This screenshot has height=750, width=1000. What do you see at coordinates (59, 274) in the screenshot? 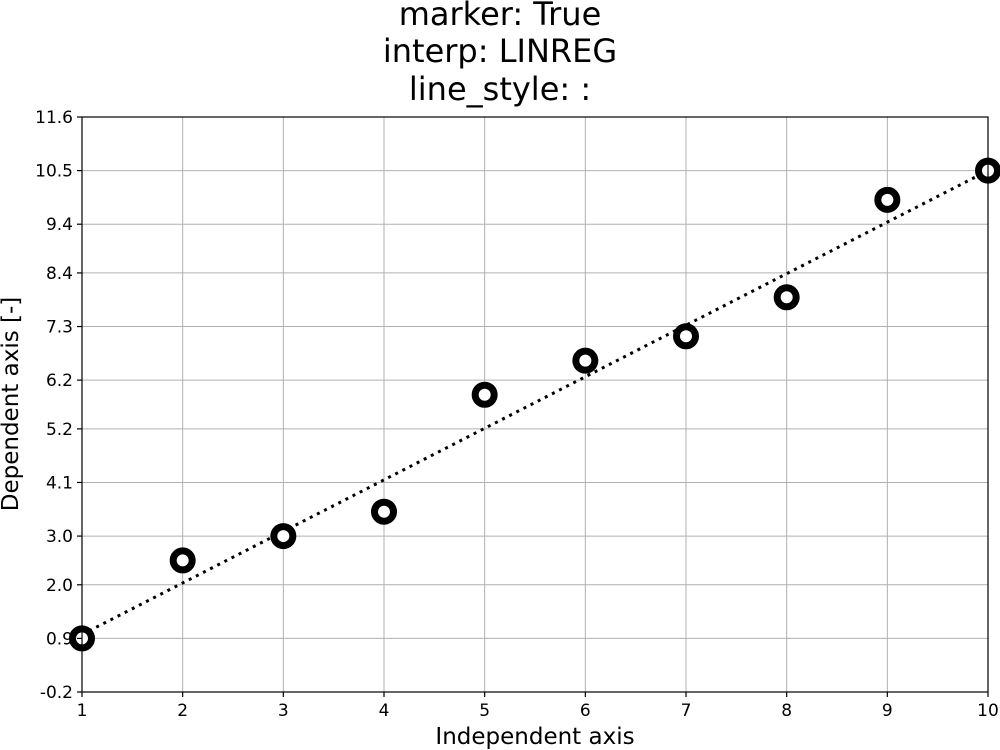
I see `y-tick-label: 8.4` at bounding box center [59, 274].